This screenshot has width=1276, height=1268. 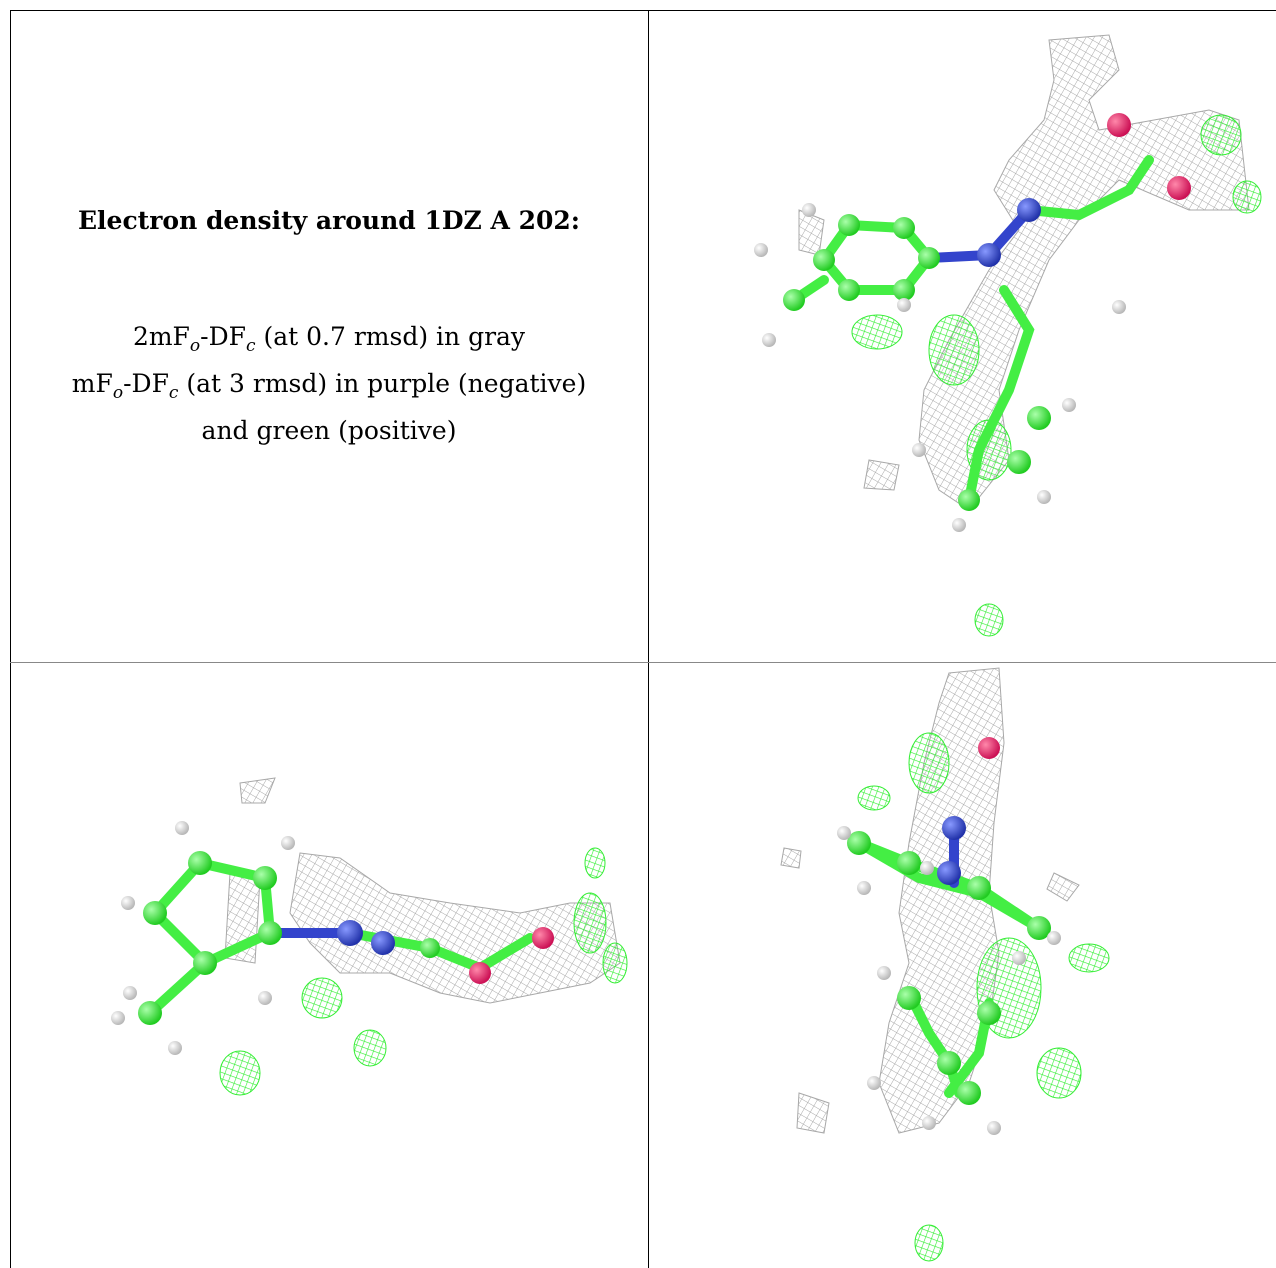 I want to click on frame-center-horizontal, so click(x=643, y=662).